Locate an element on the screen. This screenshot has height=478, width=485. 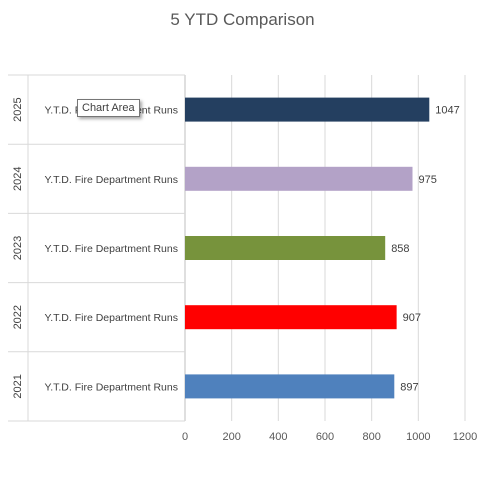
data-label: 858 is located at coordinates (400, 249).